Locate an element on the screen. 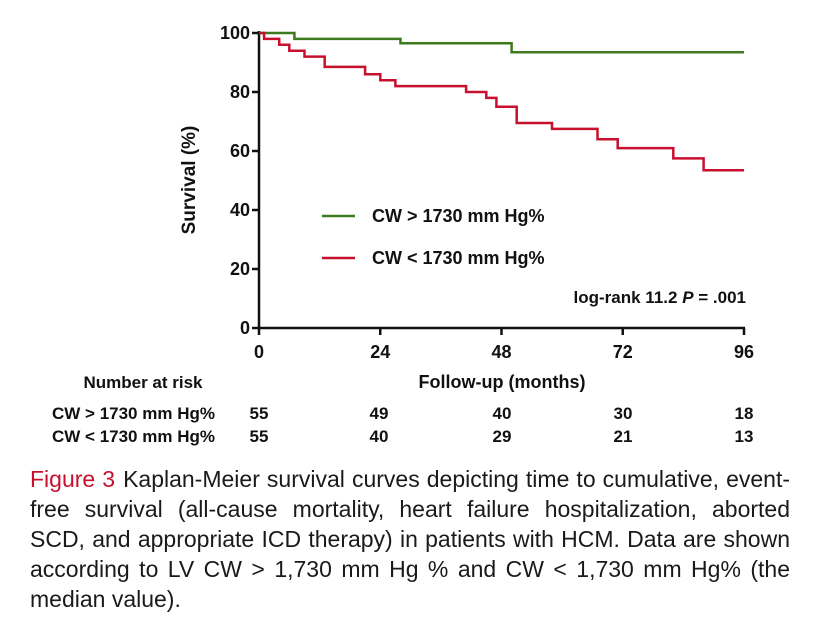  x-tick-label: 24 is located at coordinates (380, 352).